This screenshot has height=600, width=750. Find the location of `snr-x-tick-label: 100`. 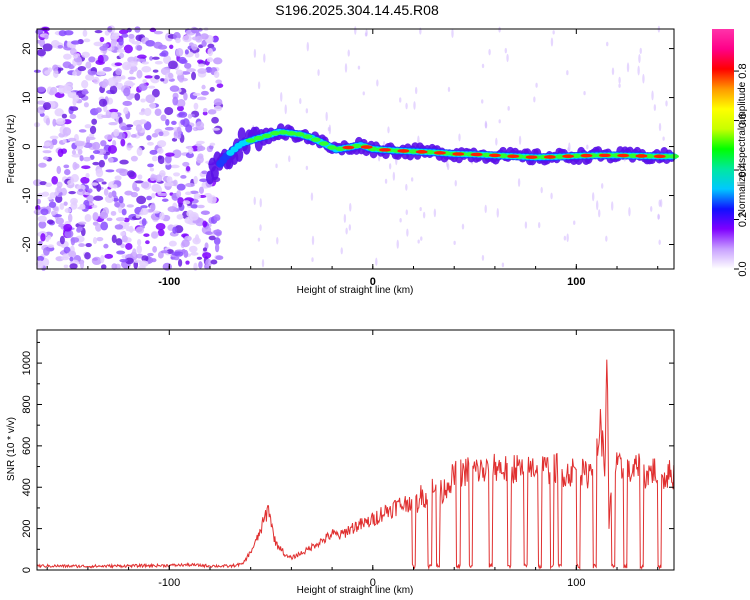

snr-x-tick-label: 100 is located at coordinates (576, 583).